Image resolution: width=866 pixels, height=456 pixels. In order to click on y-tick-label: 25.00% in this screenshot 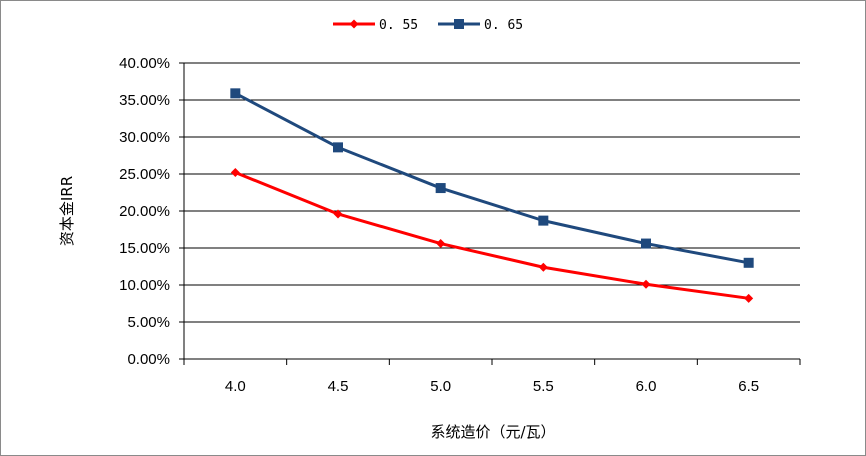, I will do `click(144, 174)`.